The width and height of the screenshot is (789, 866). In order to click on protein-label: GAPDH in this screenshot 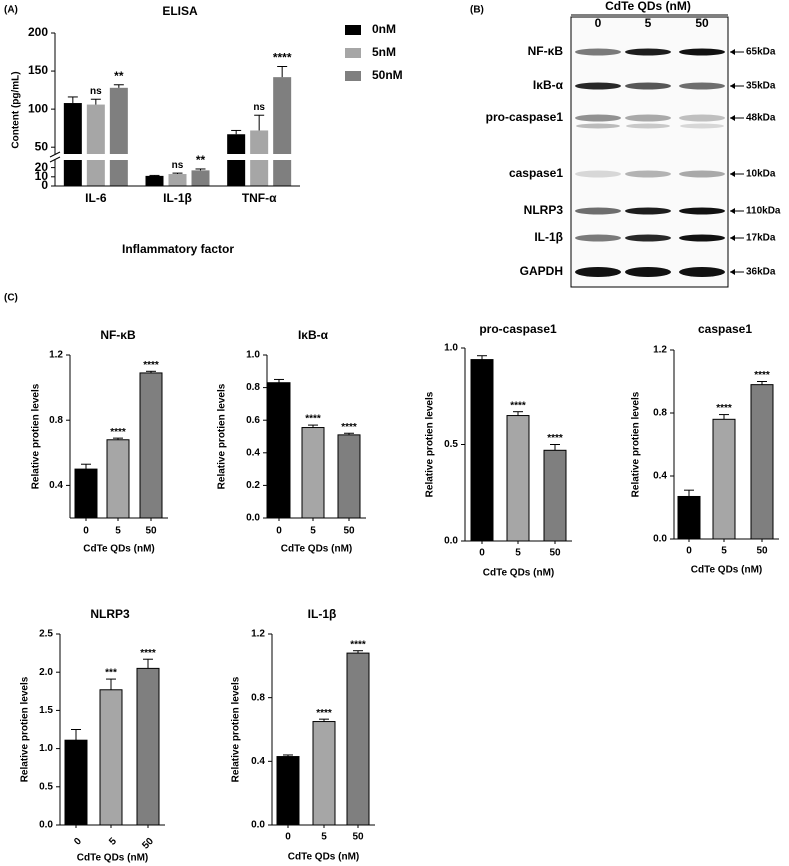, I will do `click(541, 271)`.